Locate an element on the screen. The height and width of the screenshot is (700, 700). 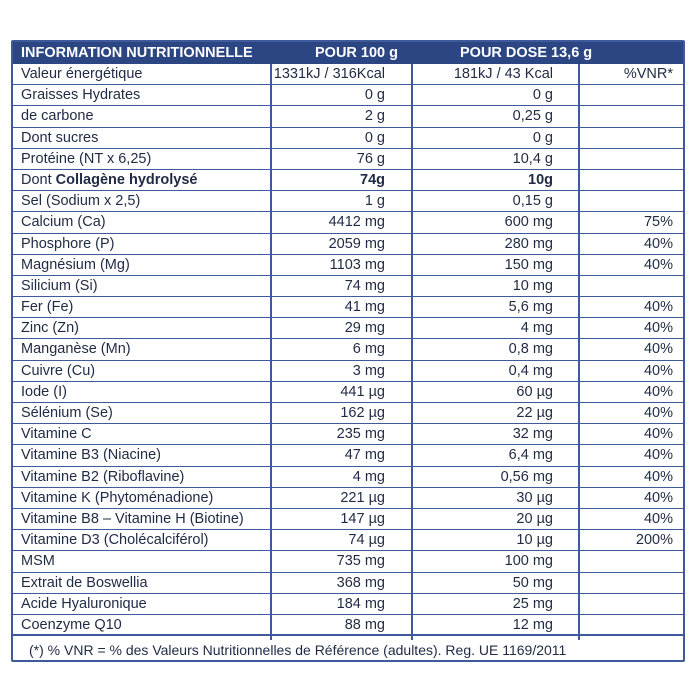
nutrient-name: Dont Collagène hydrolysé is located at coordinates (109, 180).